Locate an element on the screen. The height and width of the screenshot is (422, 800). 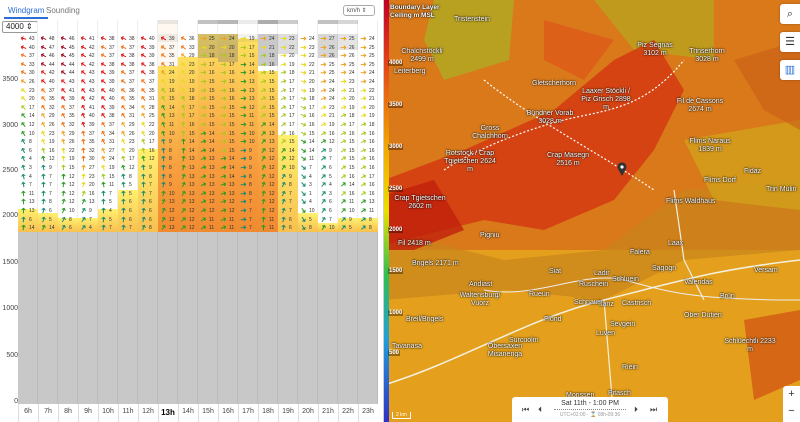
hour-label: 16h is located at coordinates (228, 411).